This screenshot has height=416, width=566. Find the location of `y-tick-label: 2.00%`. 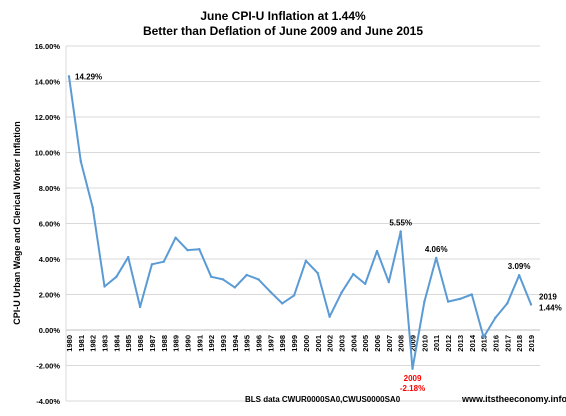

y-tick-label: 2.00% is located at coordinates (50, 295).